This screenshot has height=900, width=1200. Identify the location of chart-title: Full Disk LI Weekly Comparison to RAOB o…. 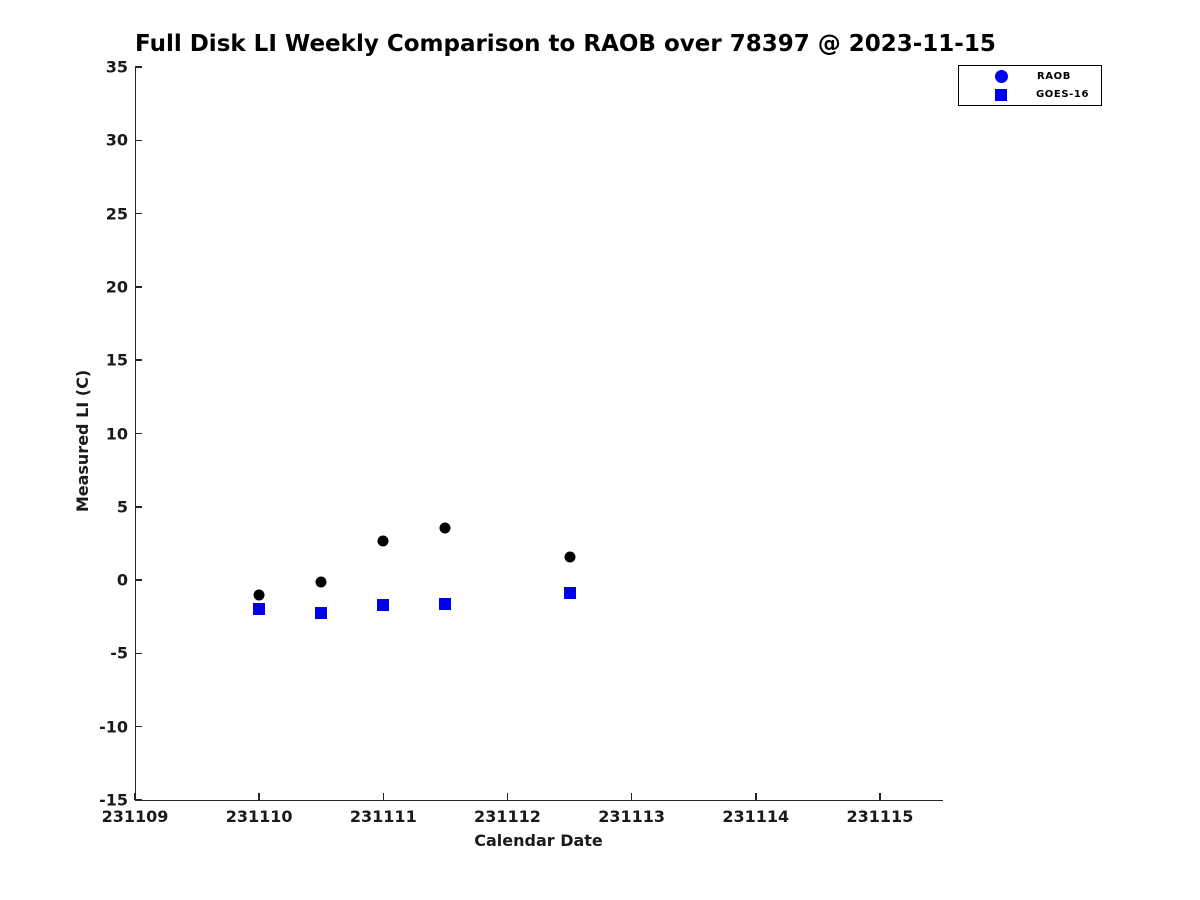
(565, 44).